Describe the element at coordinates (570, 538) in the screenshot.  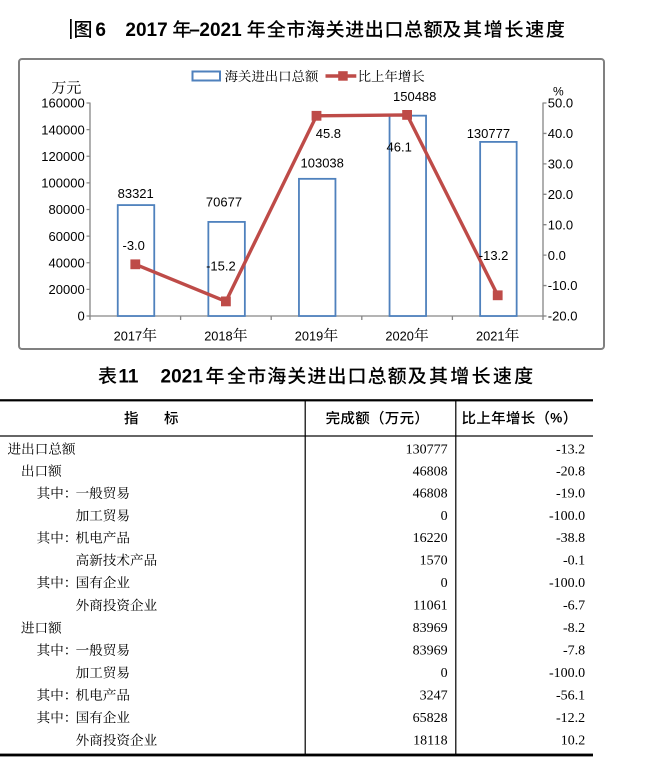
I see `svg-text: -38.8` at that location.